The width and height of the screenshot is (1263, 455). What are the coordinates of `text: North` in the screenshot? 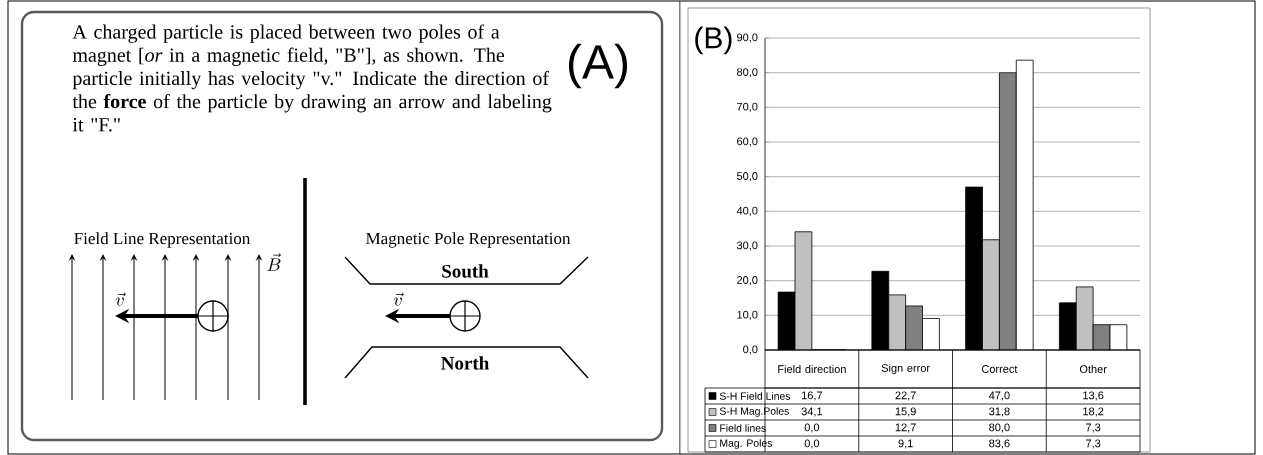 It's located at (465, 363).